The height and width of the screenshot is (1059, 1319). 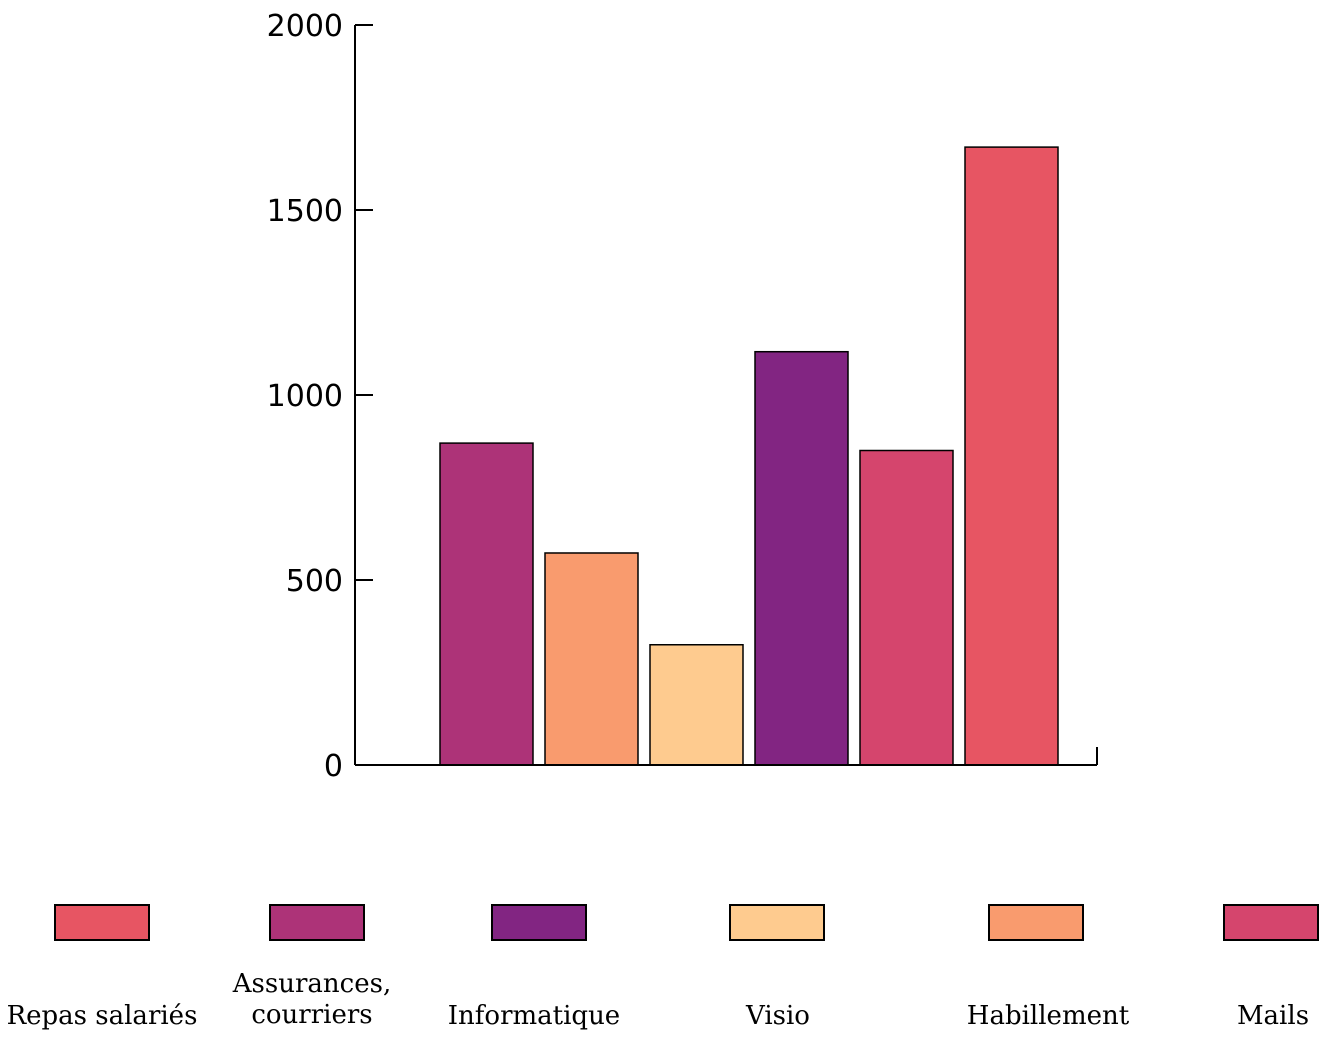 I want to click on y-tick-label: 1000, so click(x=305, y=396).